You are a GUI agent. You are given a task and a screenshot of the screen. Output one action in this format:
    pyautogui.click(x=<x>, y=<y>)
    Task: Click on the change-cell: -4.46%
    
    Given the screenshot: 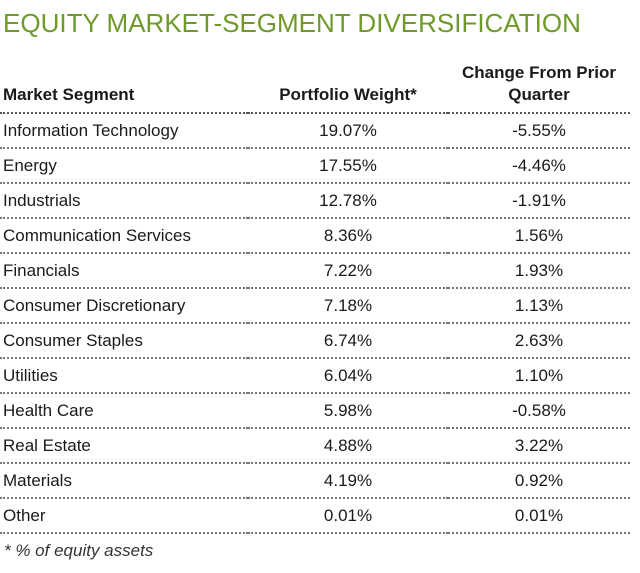 What is the action you would take?
    pyautogui.click(x=539, y=166)
    